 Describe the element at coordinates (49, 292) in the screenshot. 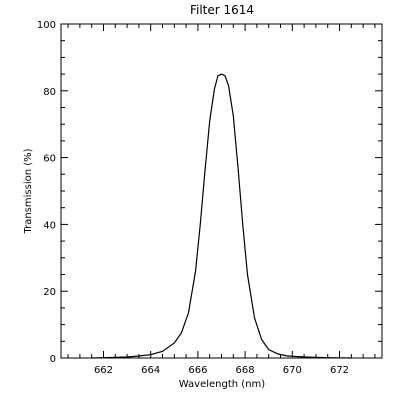

I see `y-tick-label: 20` at that location.